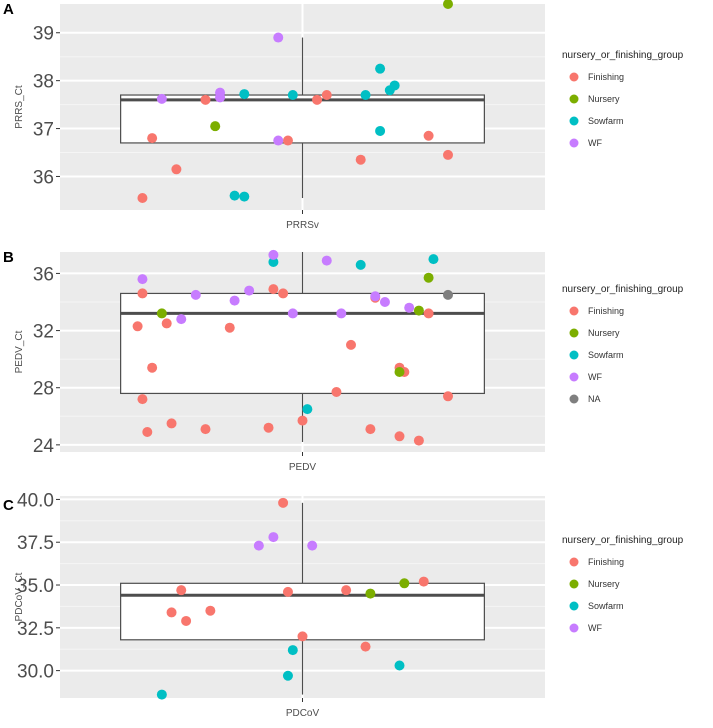 This screenshot has width=713, height=728. Describe the element at coordinates (44, 446) in the screenshot. I see `y-tick-label: 24` at that location.